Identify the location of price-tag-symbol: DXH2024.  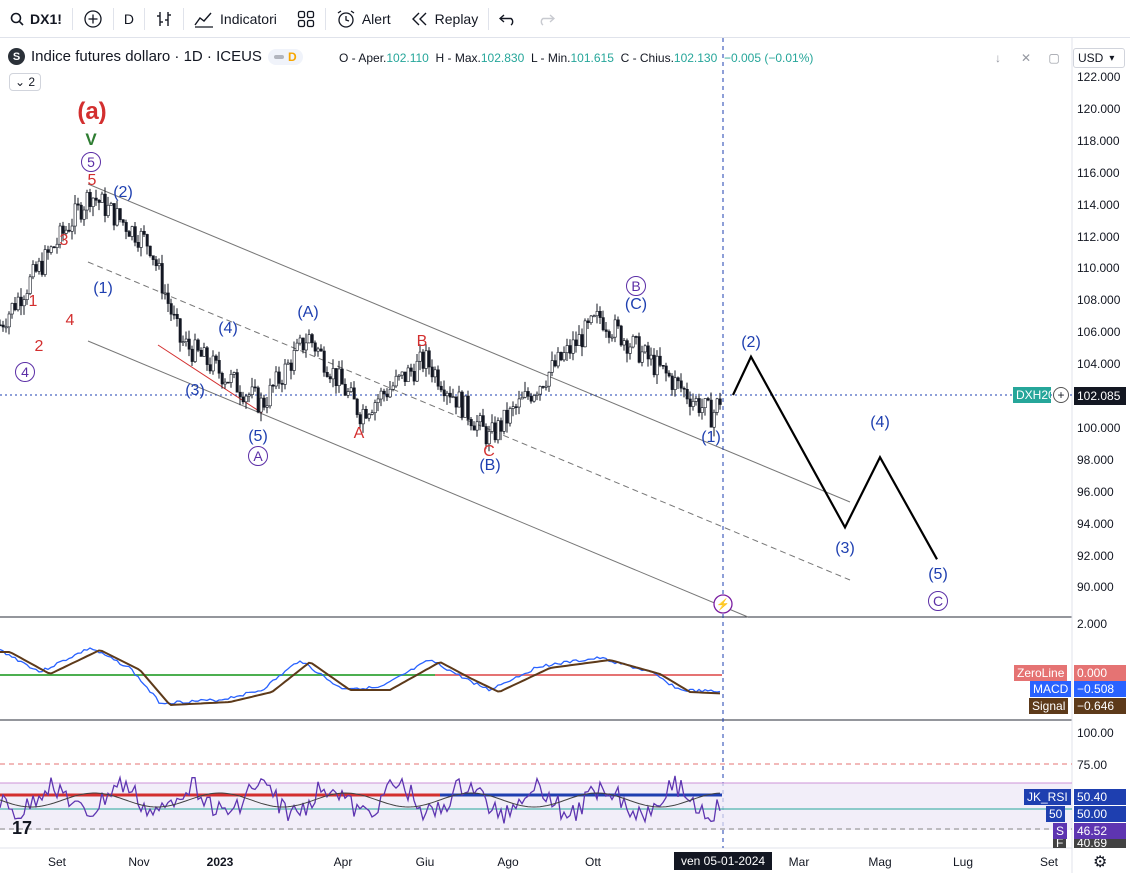
(1032, 395).